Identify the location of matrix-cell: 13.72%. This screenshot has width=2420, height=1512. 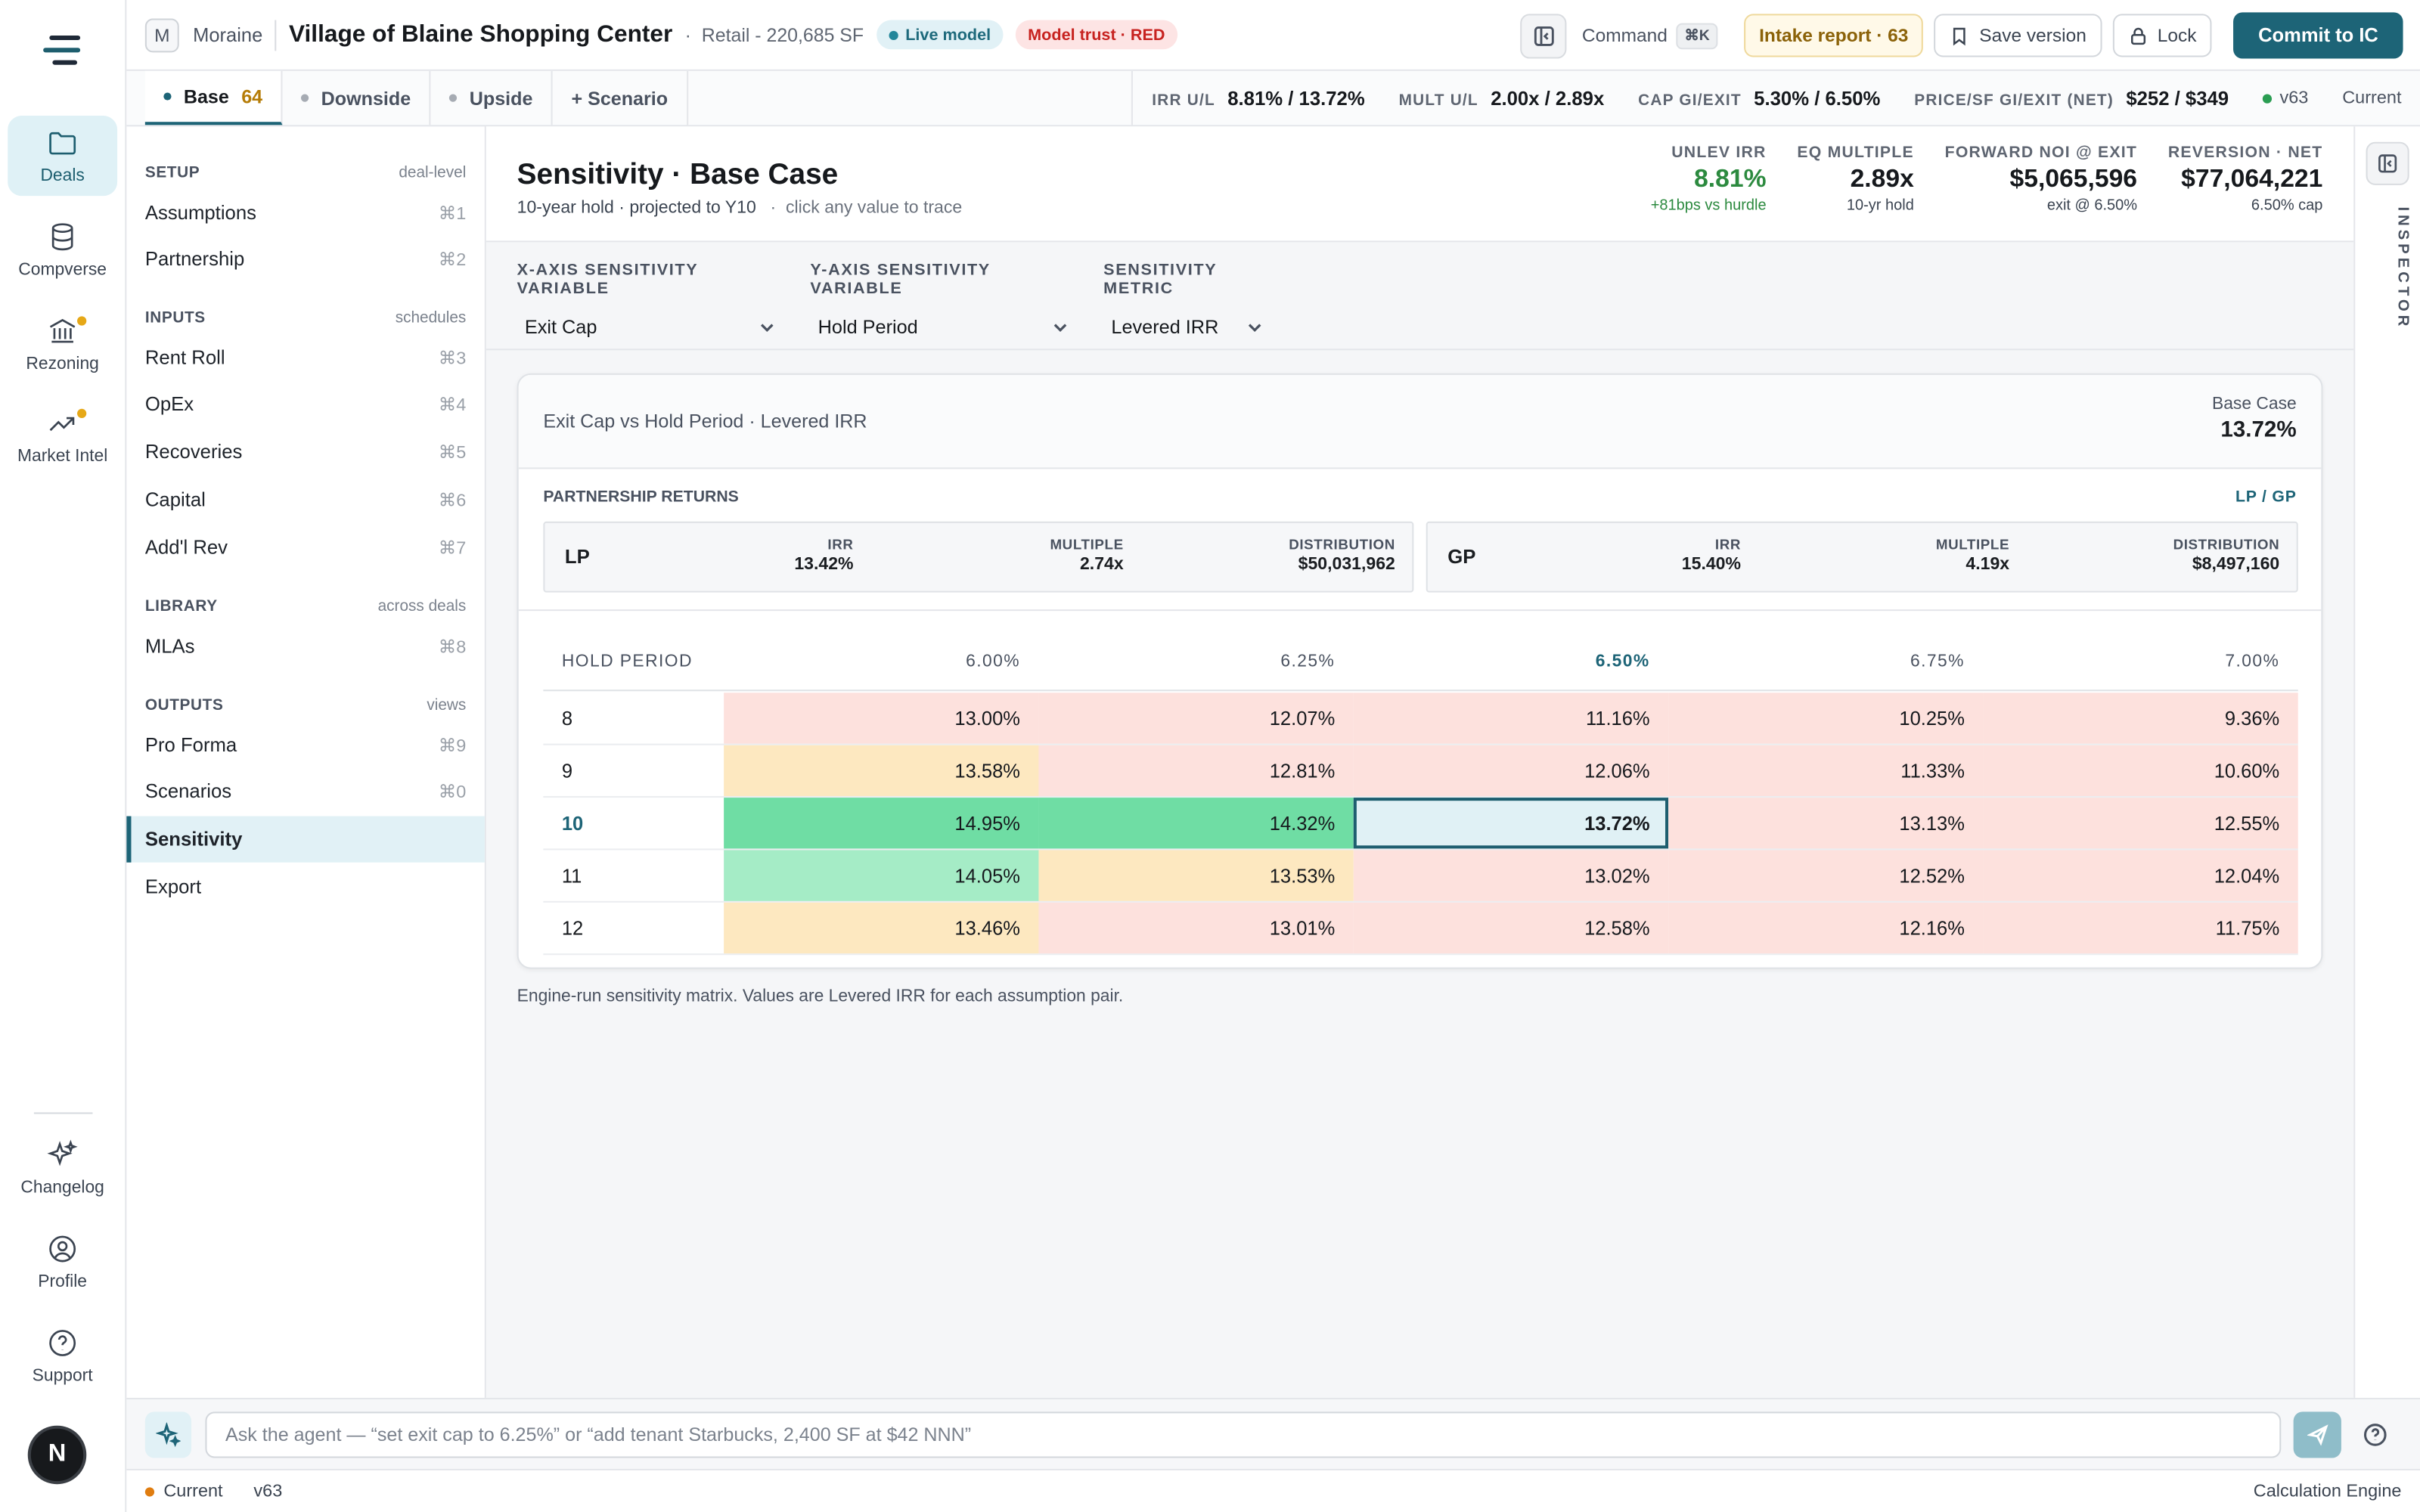
(1511, 823).